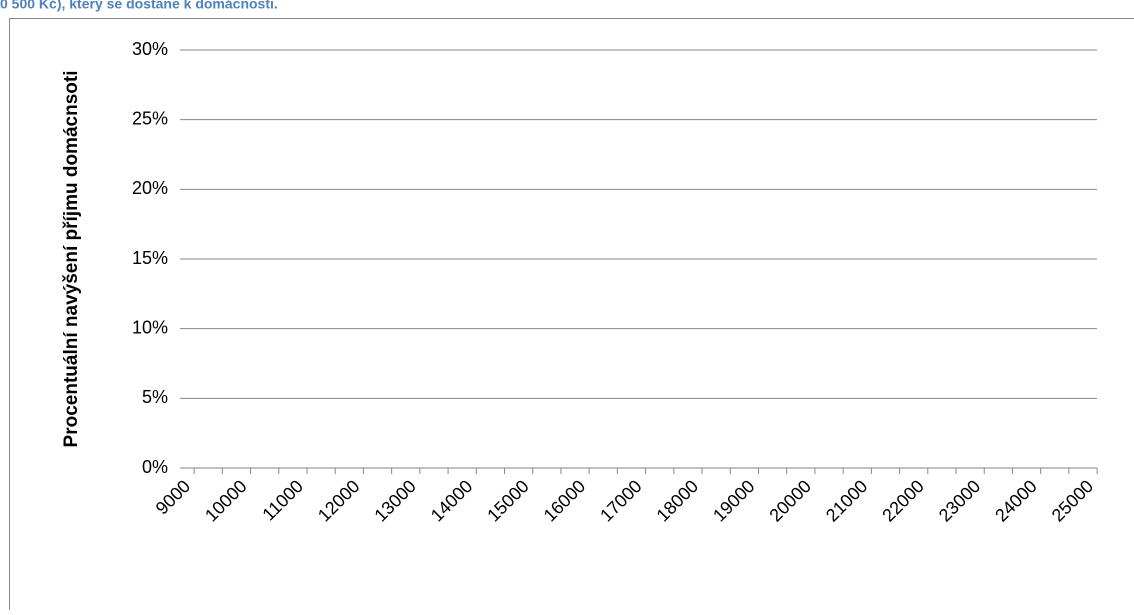  What do you see at coordinates (150, 49) in the screenshot?
I see `y-tick-label: 30%` at bounding box center [150, 49].